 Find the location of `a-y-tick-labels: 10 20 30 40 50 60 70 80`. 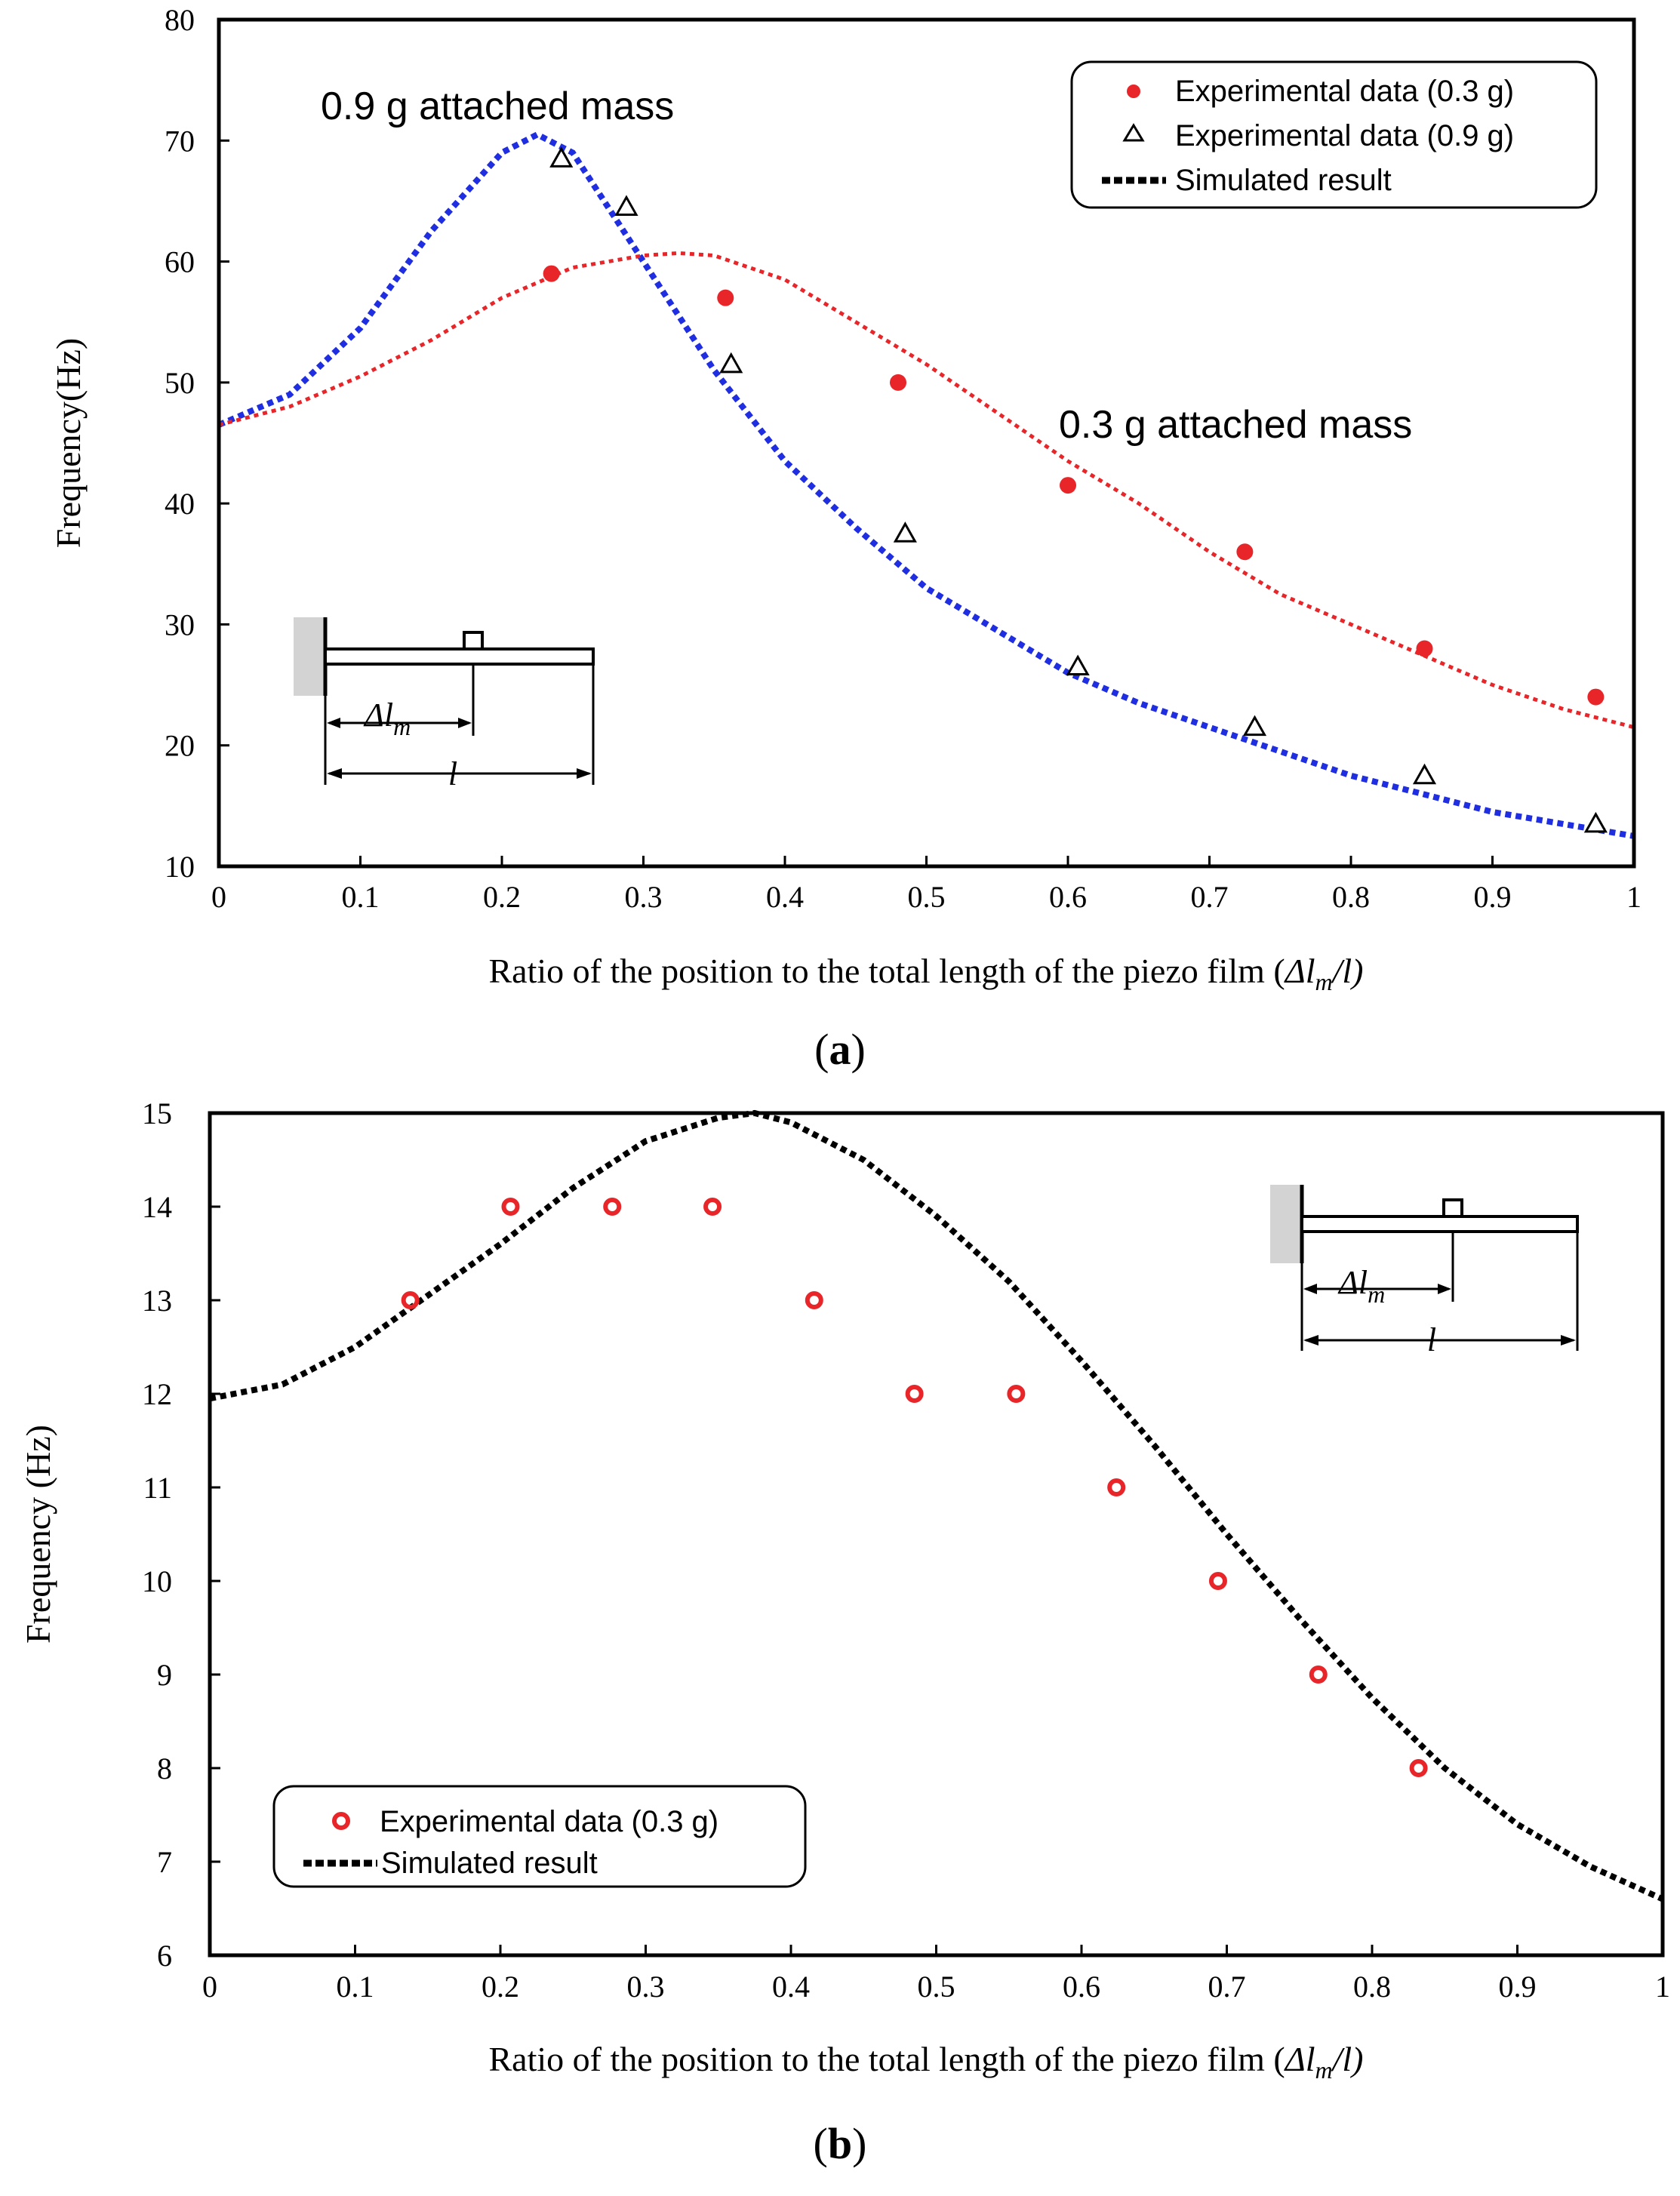

a-y-tick-labels: 10 20 30 40 50 60 70 80 is located at coordinates (180, 443).